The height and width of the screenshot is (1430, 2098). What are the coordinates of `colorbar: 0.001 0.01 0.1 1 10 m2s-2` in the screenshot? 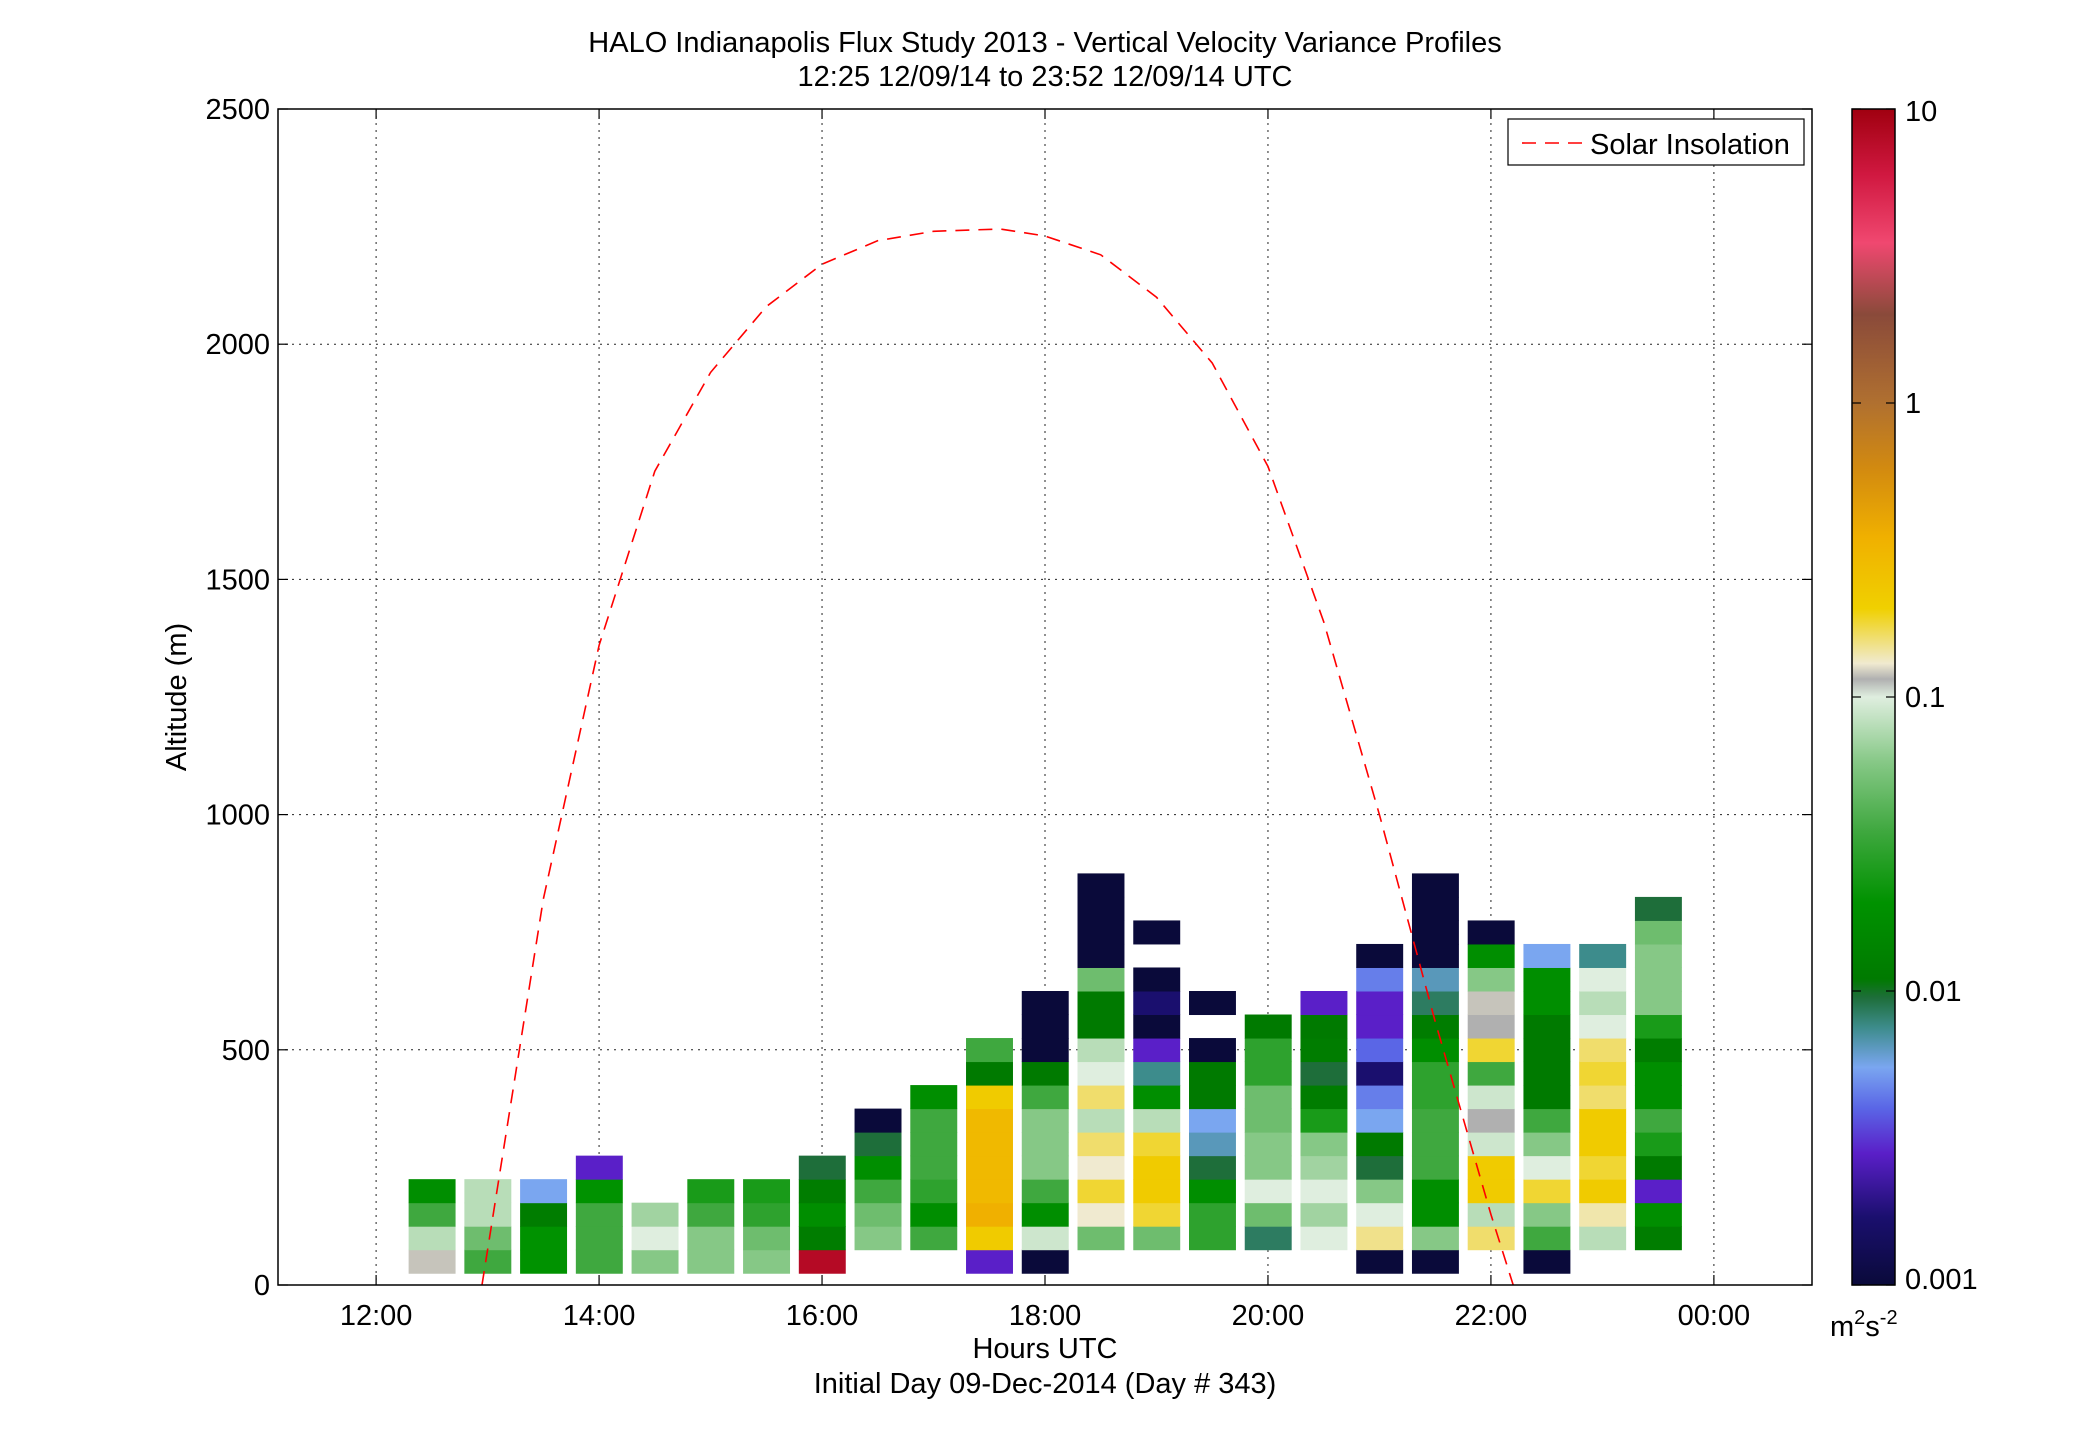 It's located at (1904, 719).